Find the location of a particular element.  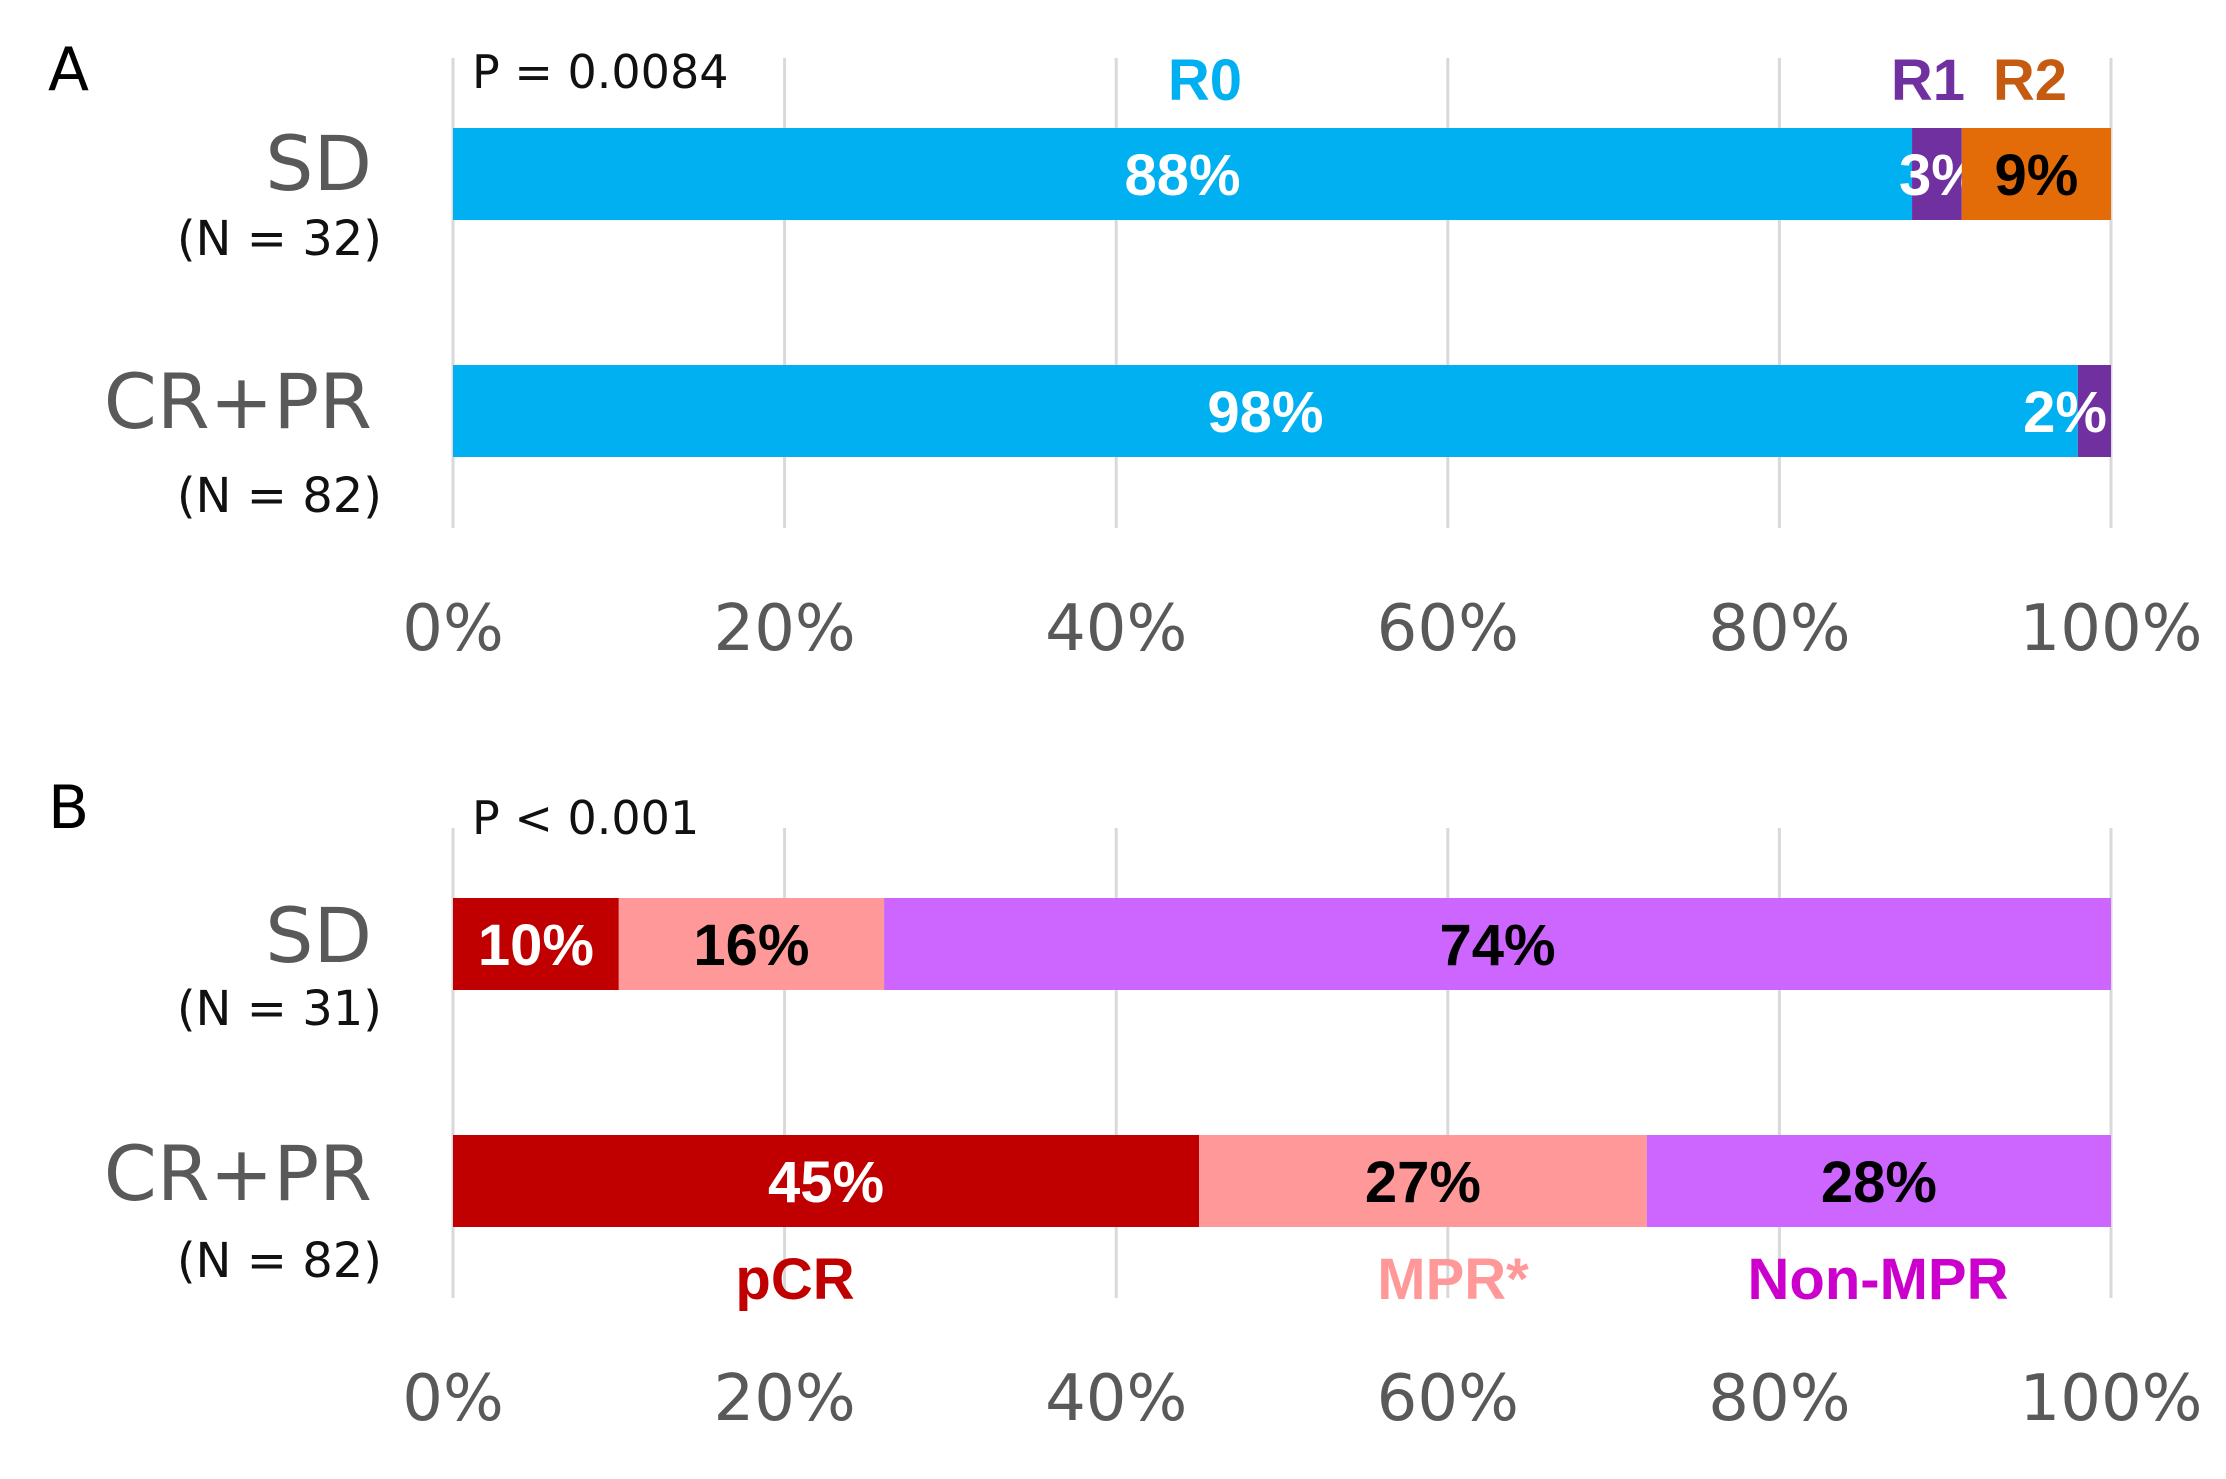

data-label: 88% is located at coordinates (1182, 175).